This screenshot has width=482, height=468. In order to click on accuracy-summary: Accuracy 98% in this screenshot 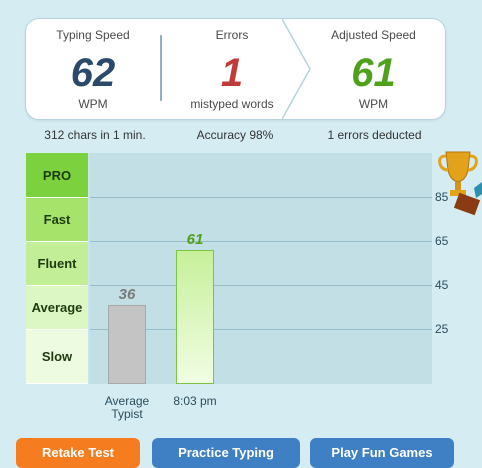, I will do `click(235, 135)`.